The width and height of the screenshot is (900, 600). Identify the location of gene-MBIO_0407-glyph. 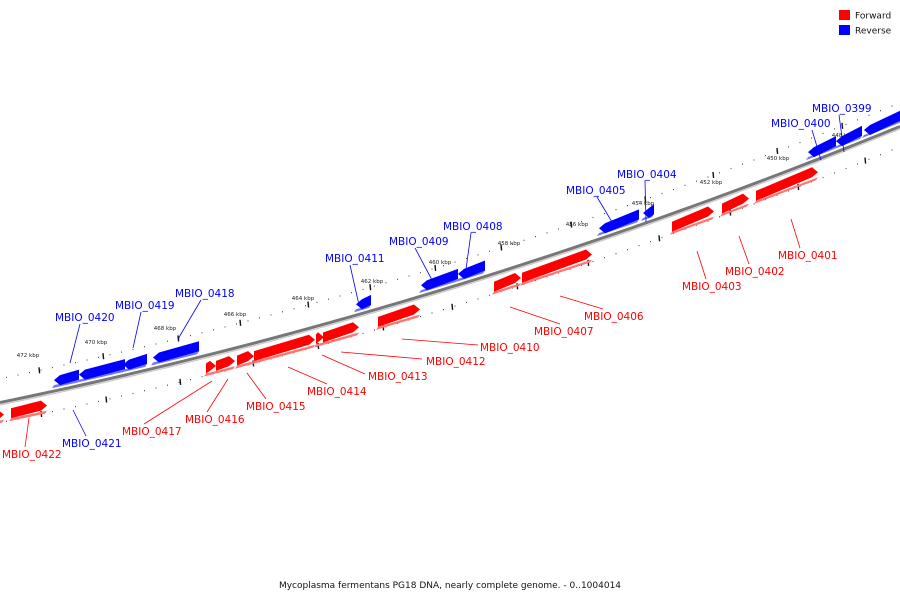
(506, 284).